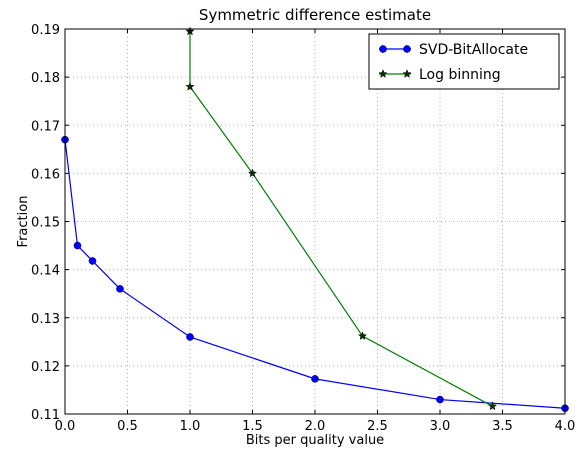 The image size is (585, 457). What do you see at coordinates (460, 75) in the screenshot?
I see `legend-label: Log binning` at bounding box center [460, 75].